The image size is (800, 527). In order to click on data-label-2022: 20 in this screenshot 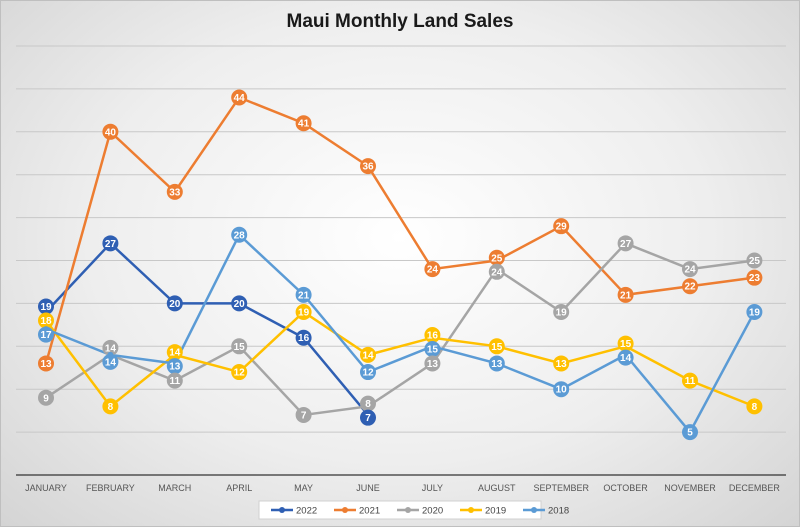, I will do `click(240, 304)`.